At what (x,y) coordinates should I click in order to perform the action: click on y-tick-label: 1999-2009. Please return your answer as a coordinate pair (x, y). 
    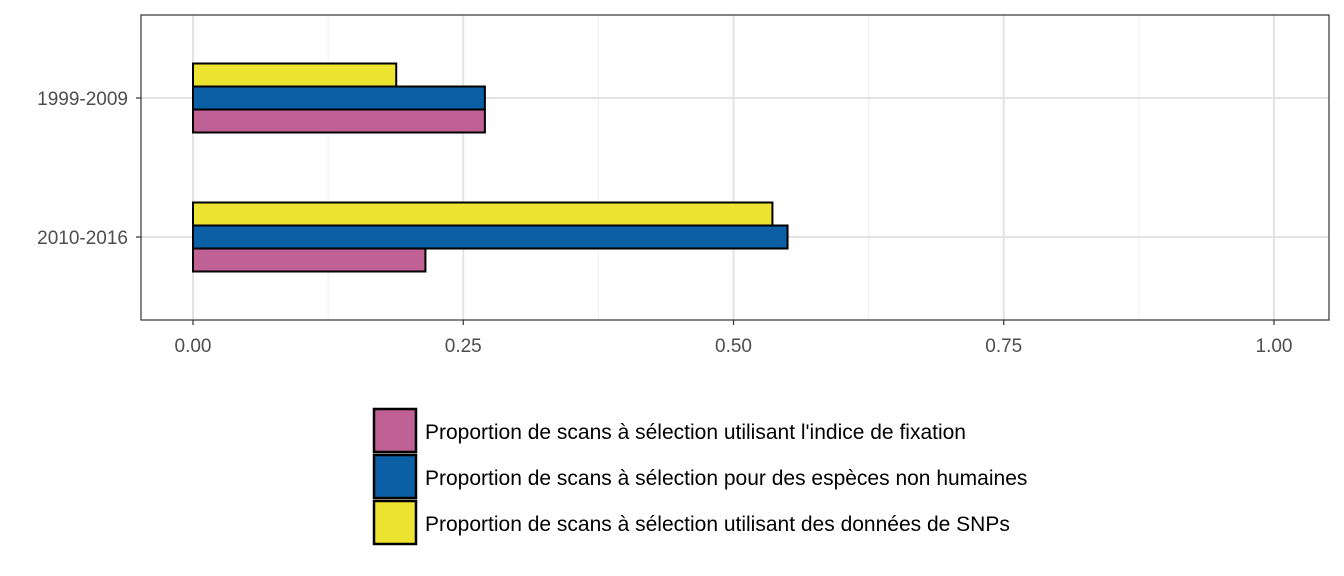
    Looking at the image, I should click on (82, 99).